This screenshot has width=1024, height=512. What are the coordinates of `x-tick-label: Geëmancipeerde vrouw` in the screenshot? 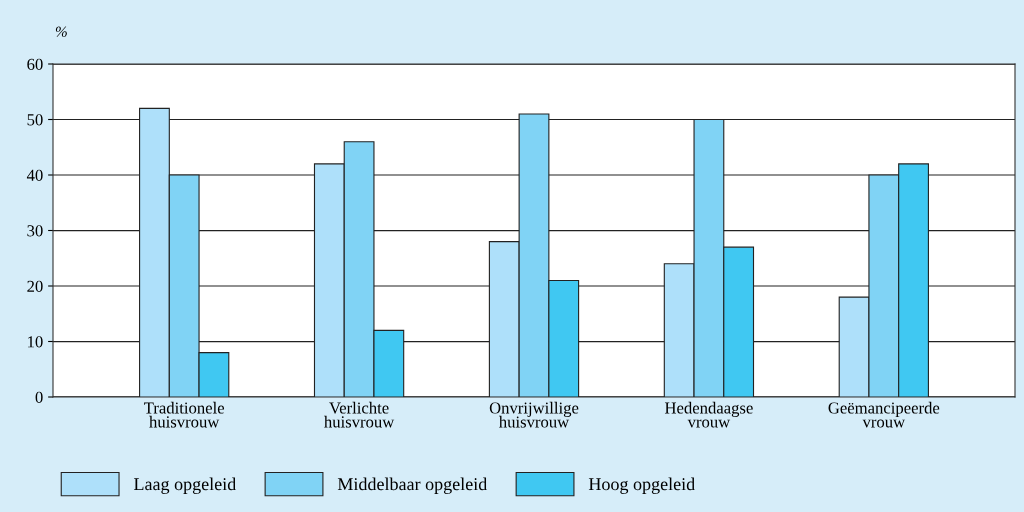 It's located at (884, 414).